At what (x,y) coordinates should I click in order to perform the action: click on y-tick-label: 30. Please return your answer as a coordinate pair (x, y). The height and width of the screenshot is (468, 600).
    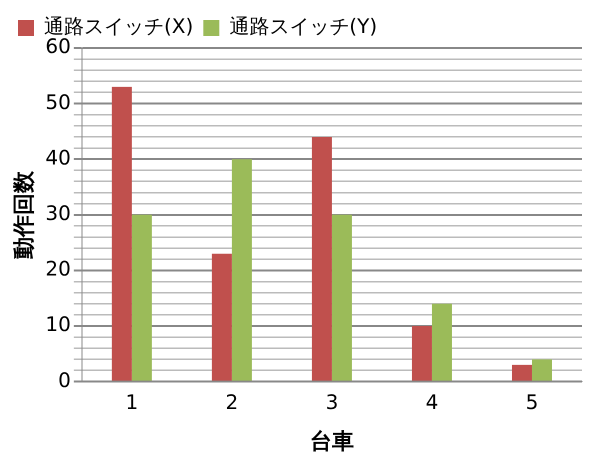
    Looking at the image, I should click on (58, 213).